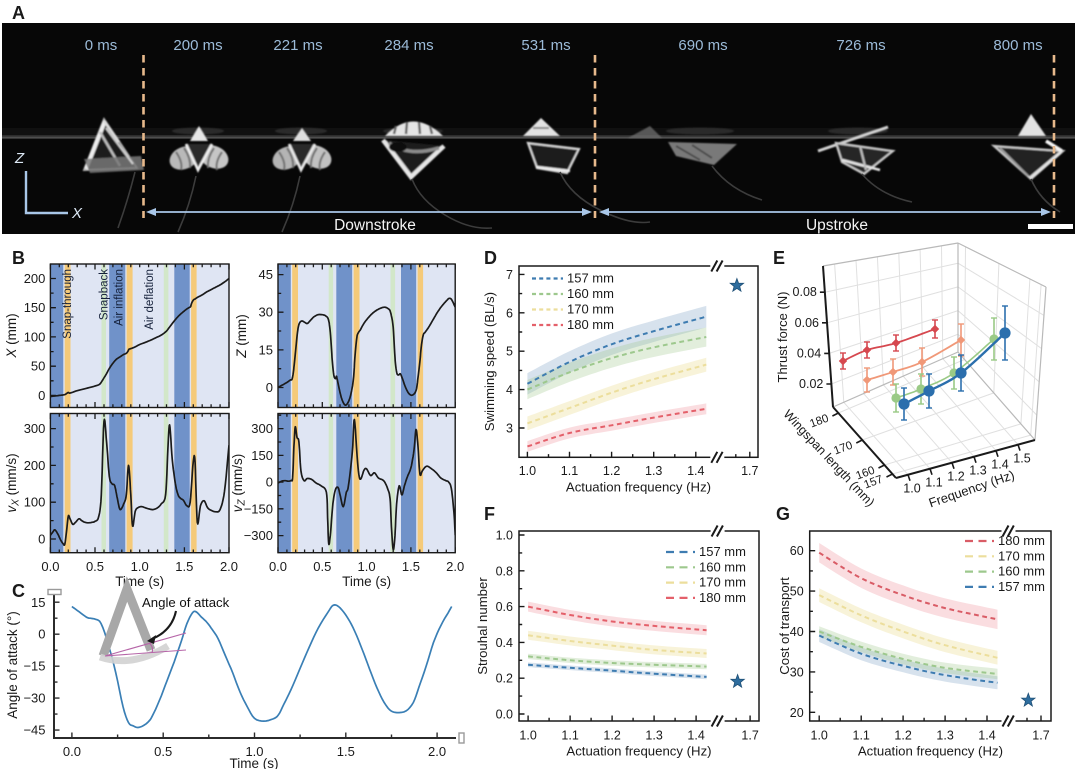  I want to click on svg-text: Swimming speed (BL/s), so click(489, 361).